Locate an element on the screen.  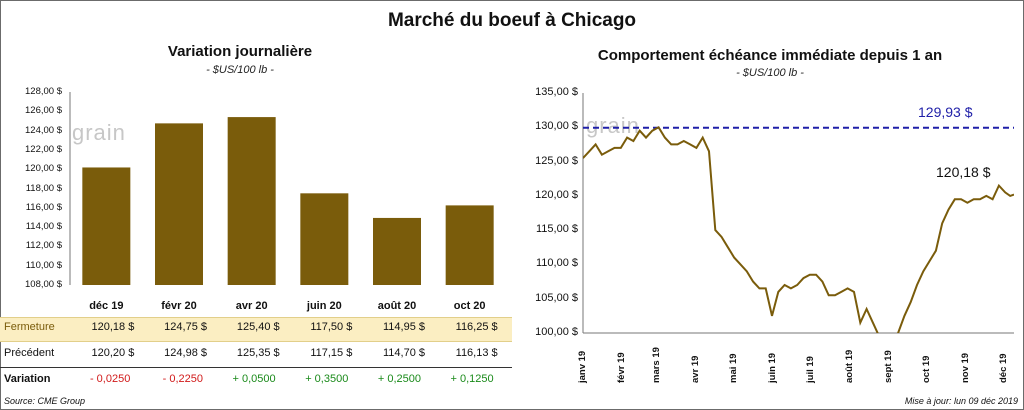
left-y-tick: 124,00 $ is located at coordinates (43, 130).